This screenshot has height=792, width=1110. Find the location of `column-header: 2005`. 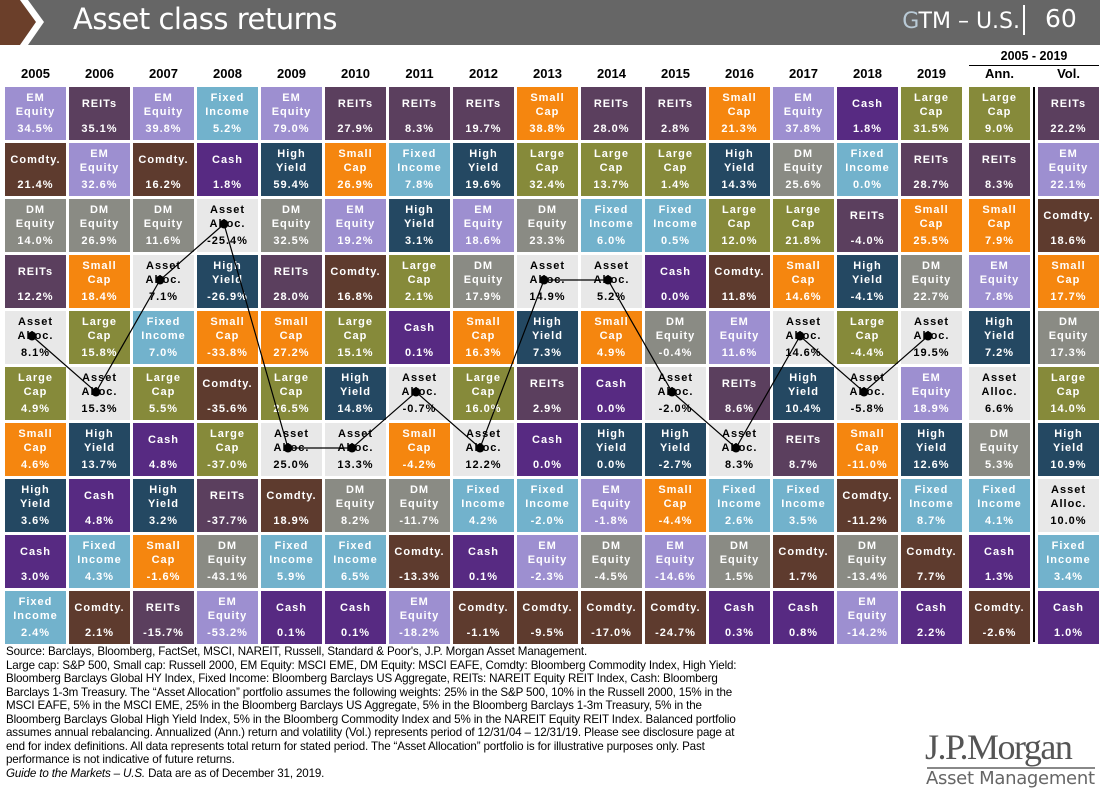

column-header: 2005 is located at coordinates (35, 73).